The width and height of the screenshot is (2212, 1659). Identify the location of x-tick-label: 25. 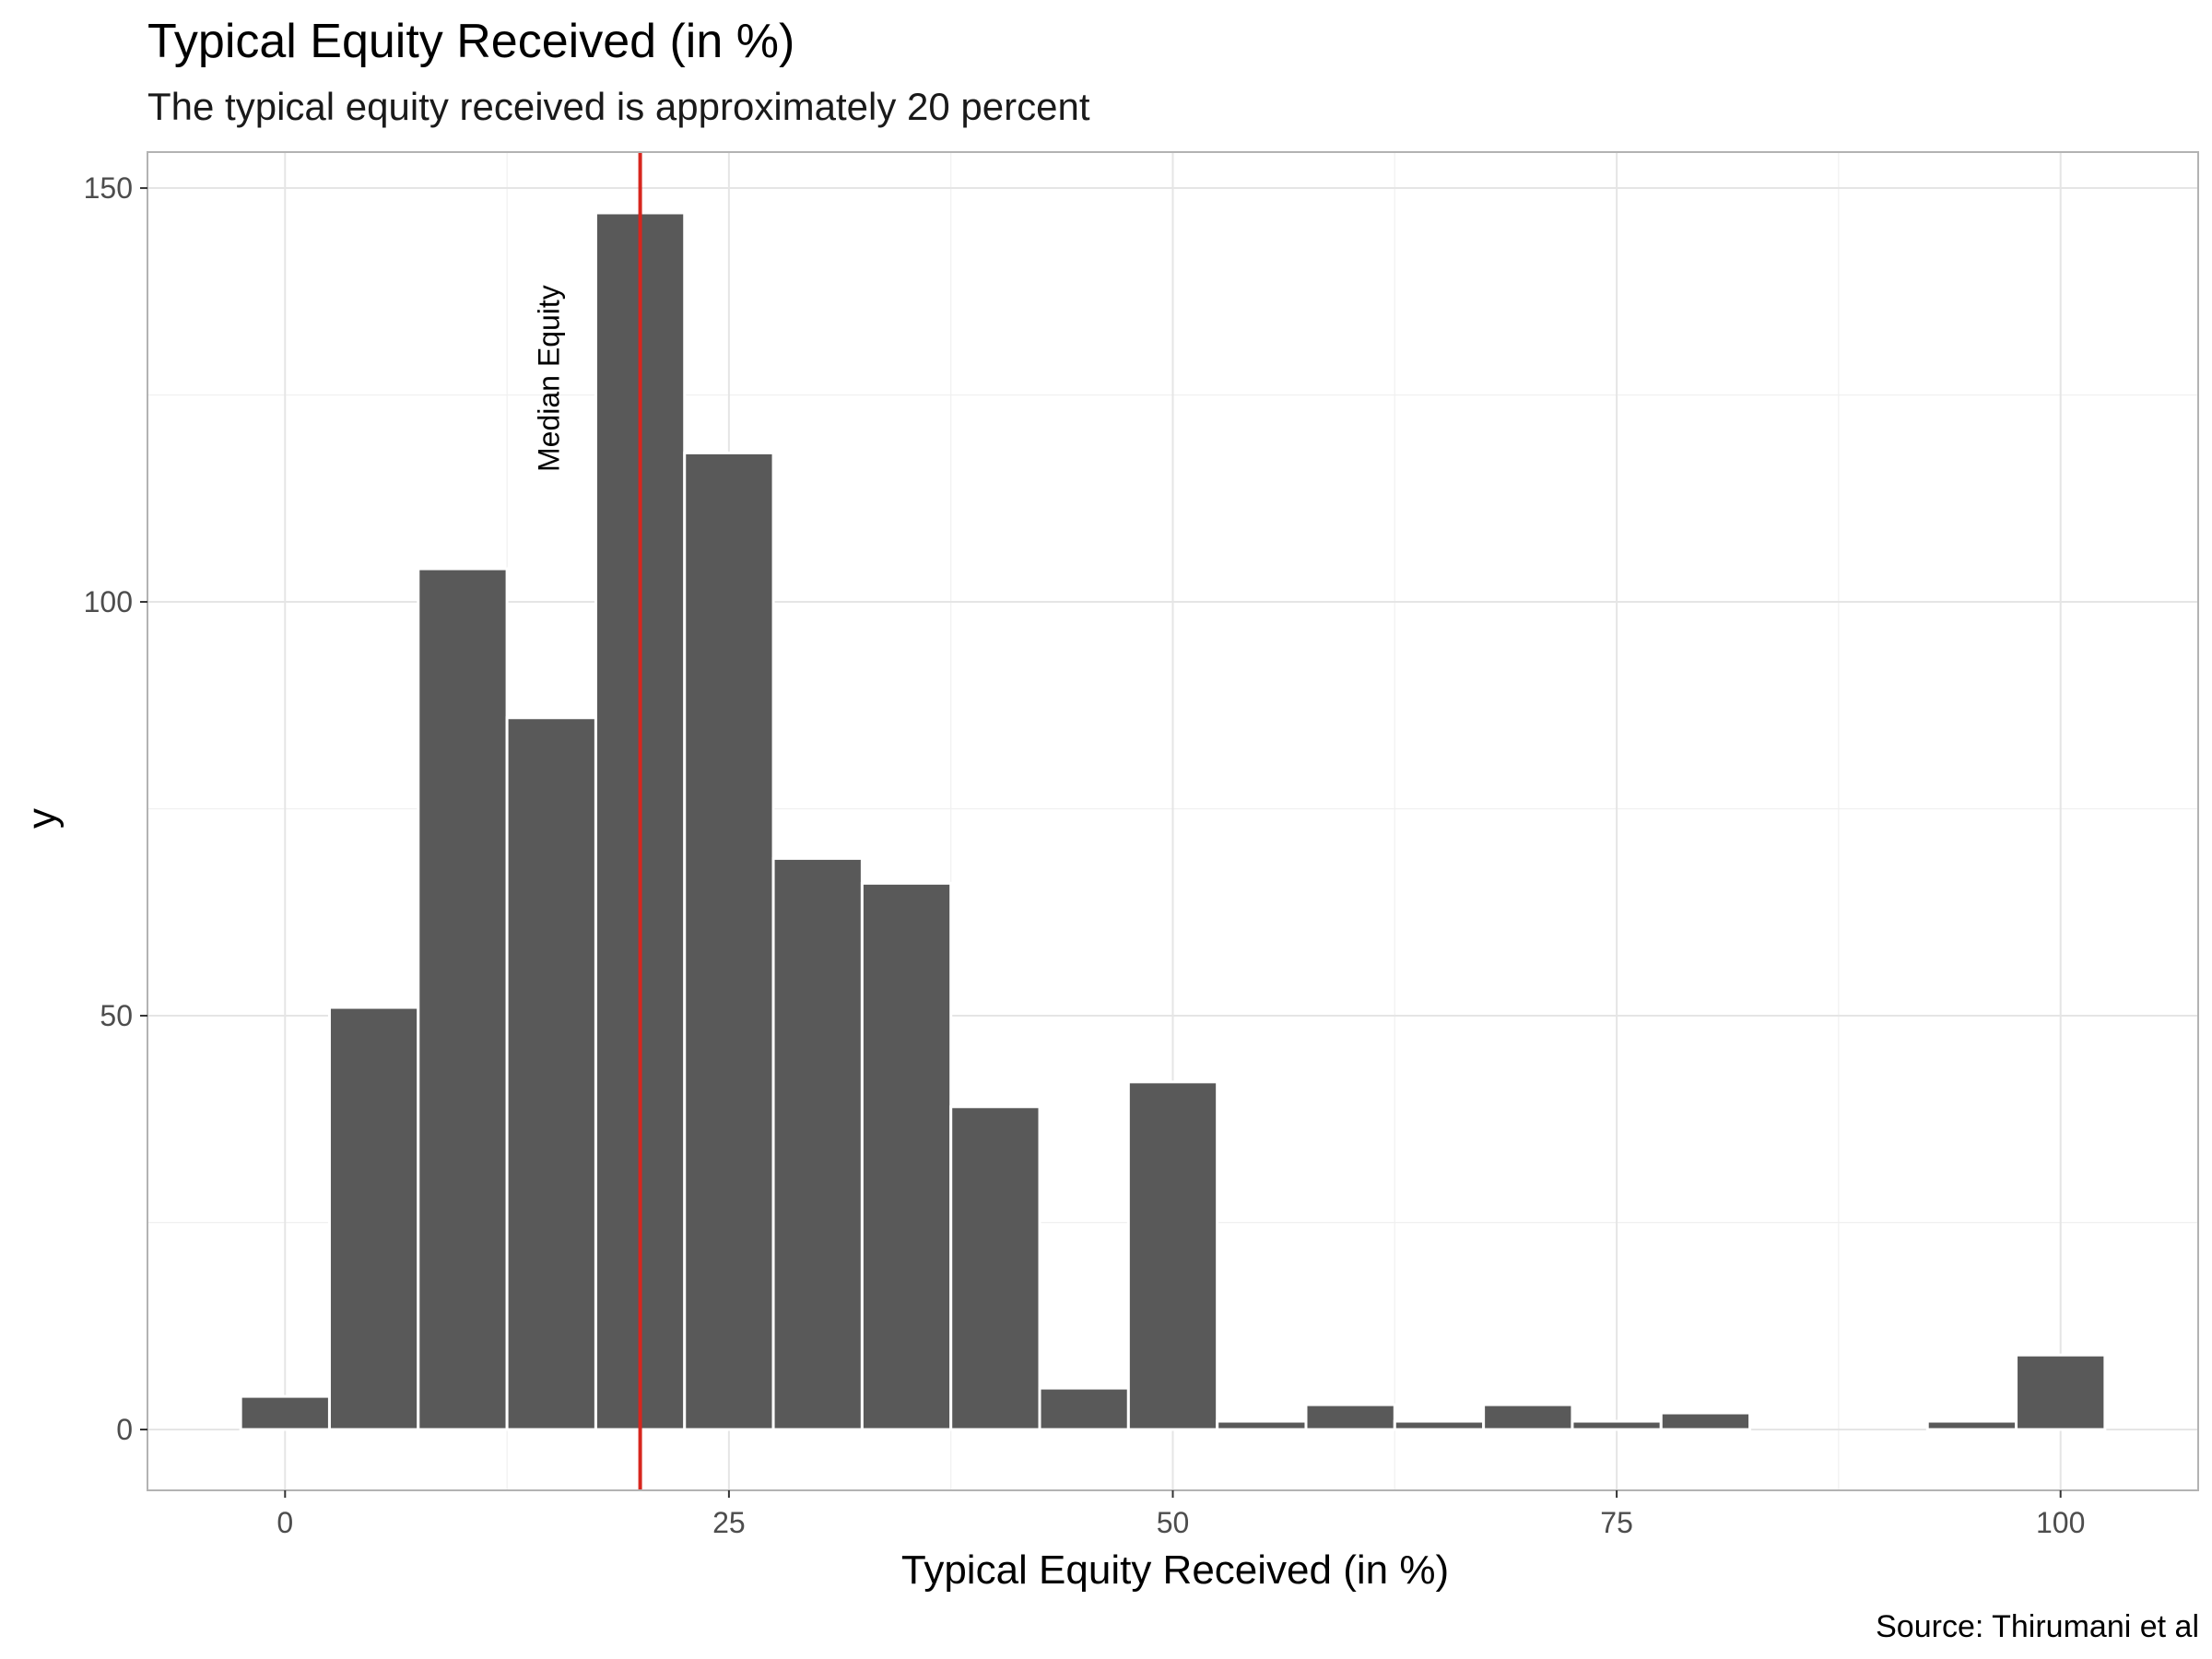
(729, 1522).